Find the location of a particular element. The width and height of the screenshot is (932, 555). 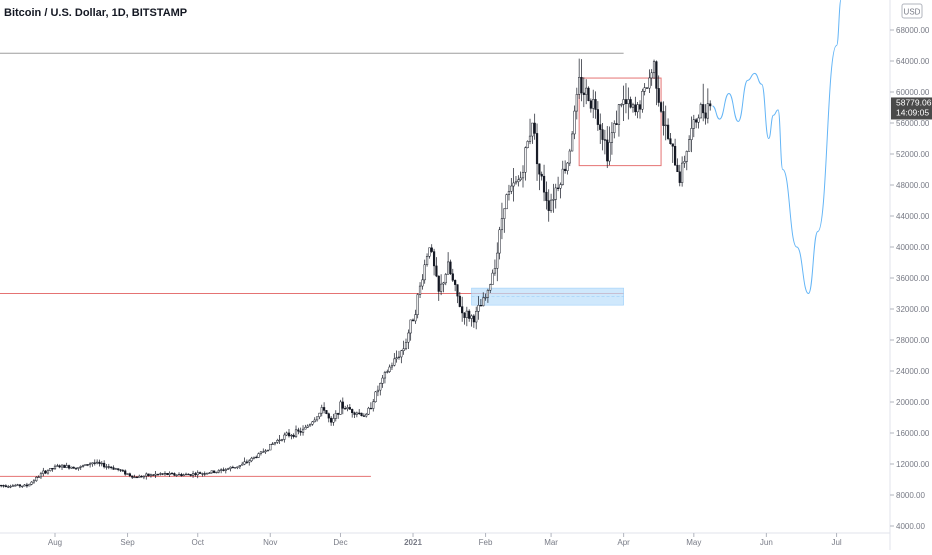

range-box is located at coordinates (620, 122).